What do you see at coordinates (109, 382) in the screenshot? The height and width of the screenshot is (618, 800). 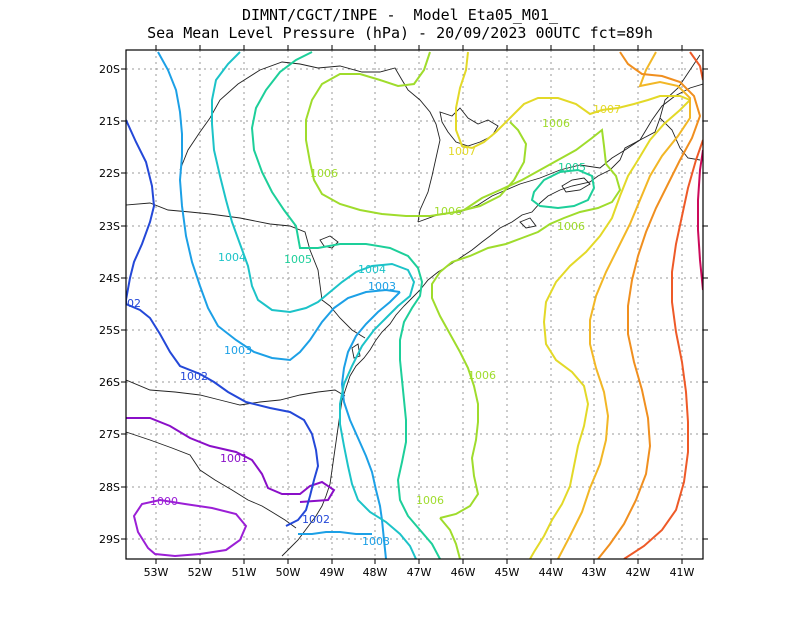 I see `lat-tick-label: 26S` at bounding box center [109, 382].